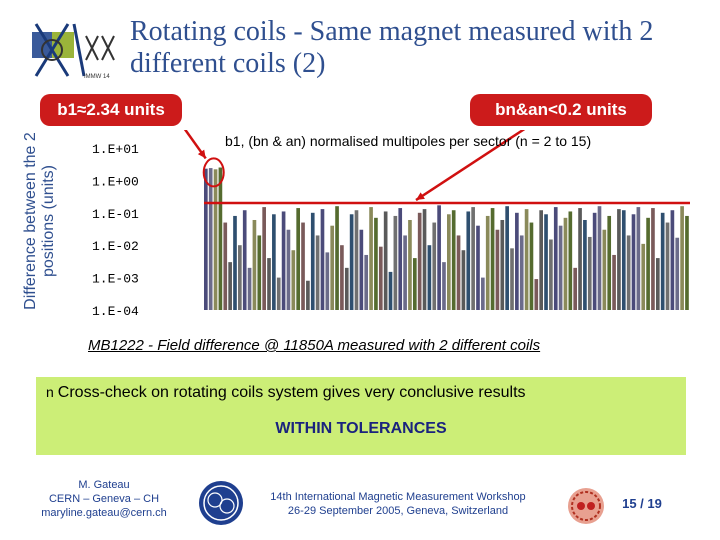  I want to click on b1-highlight-ellipse, so click(213, 172).